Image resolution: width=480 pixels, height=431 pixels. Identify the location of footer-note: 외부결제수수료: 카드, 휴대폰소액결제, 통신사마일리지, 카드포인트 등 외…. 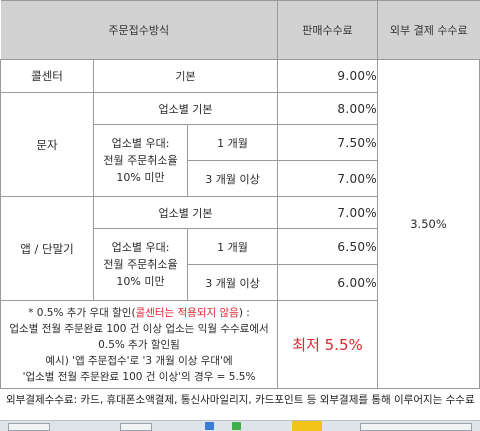
(240, 400).